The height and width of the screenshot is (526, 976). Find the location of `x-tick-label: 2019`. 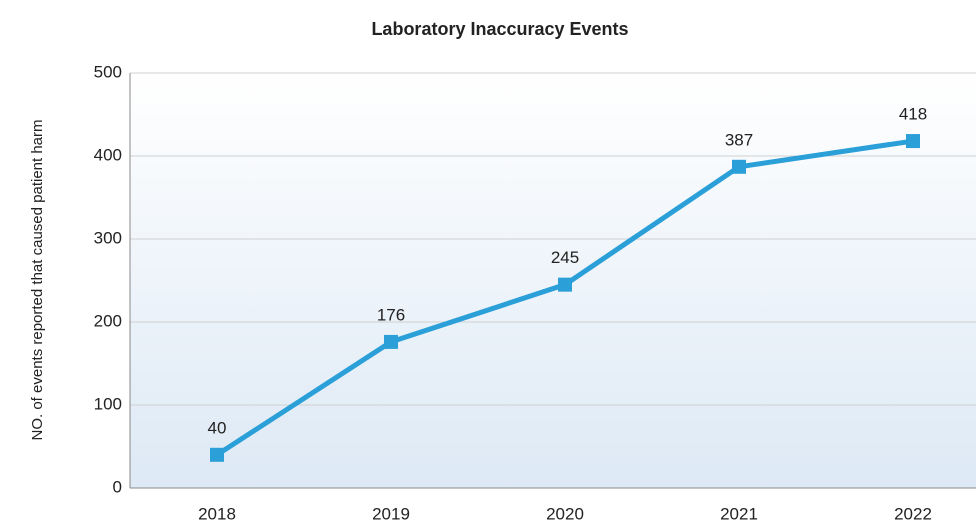

x-tick-label: 2019 is located at coordinates (391, 513).